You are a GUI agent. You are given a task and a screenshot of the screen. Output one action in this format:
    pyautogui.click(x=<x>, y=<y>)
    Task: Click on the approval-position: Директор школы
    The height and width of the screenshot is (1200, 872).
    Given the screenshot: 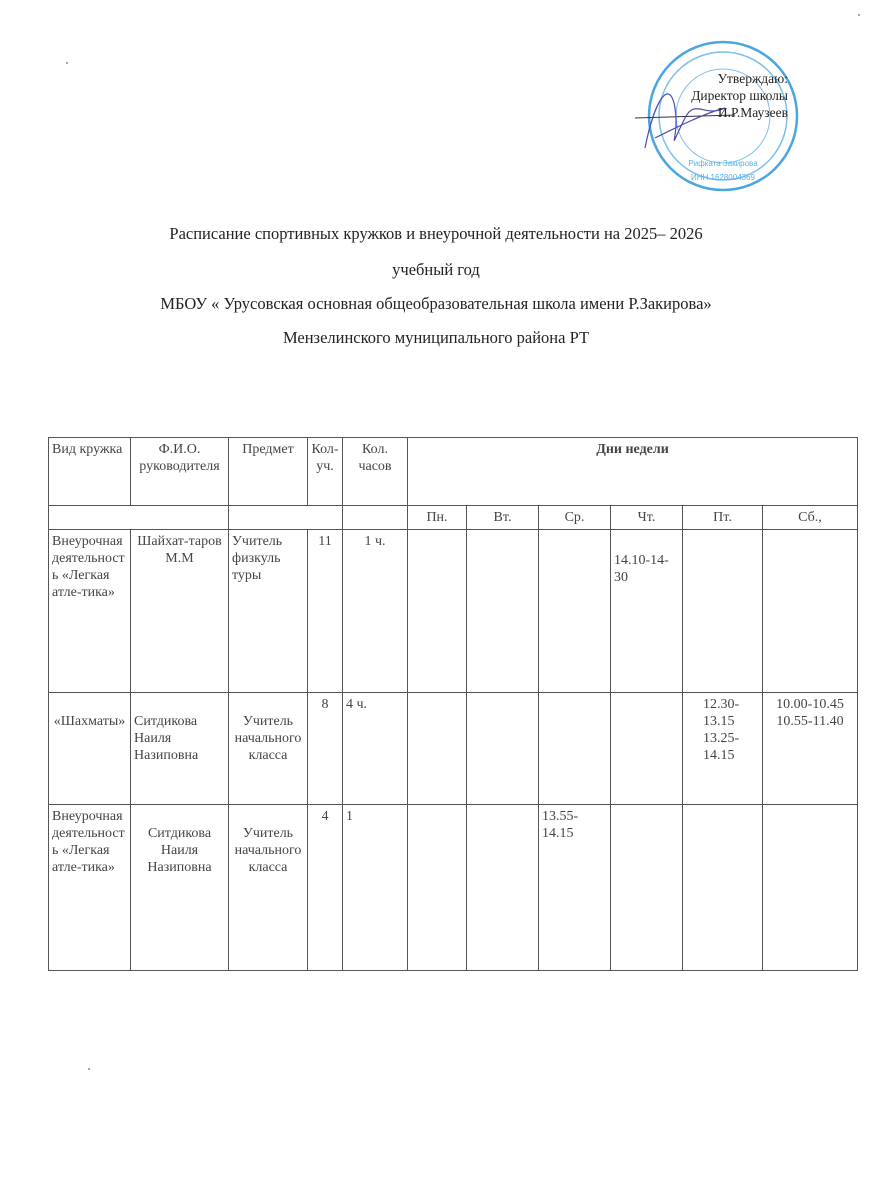 What is the action you would take?
    pyautogui.click(x=739, y=95)
    